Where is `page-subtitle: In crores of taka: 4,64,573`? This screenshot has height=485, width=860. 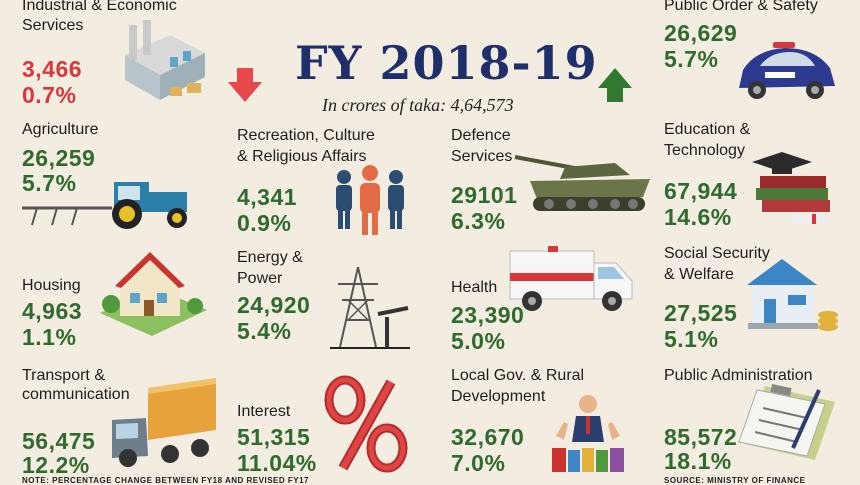 page-subtitle: In crores of taka: 4,64,573 is located at coordinates (418, 105).